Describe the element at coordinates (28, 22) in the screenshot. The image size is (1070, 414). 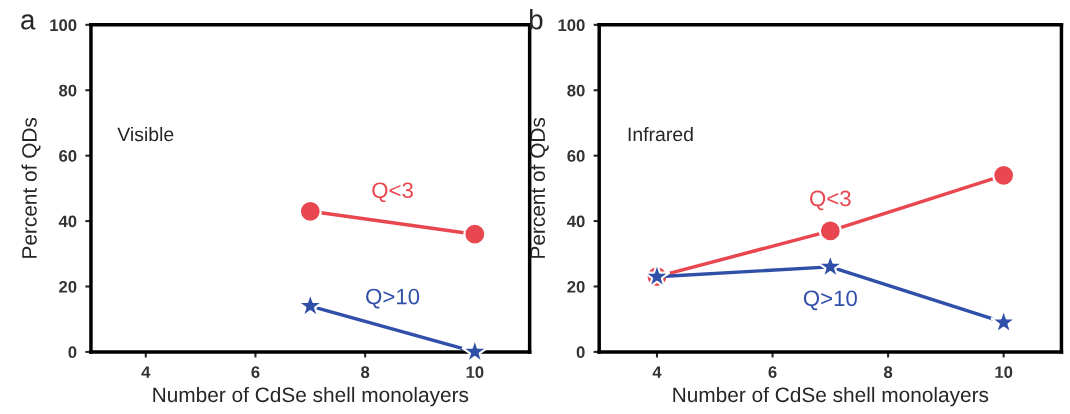
I see `chart-title: a` at that location.